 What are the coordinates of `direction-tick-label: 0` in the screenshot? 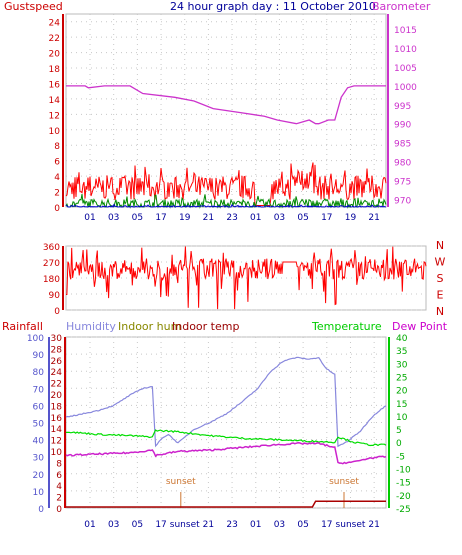 It's located at (57, 312).